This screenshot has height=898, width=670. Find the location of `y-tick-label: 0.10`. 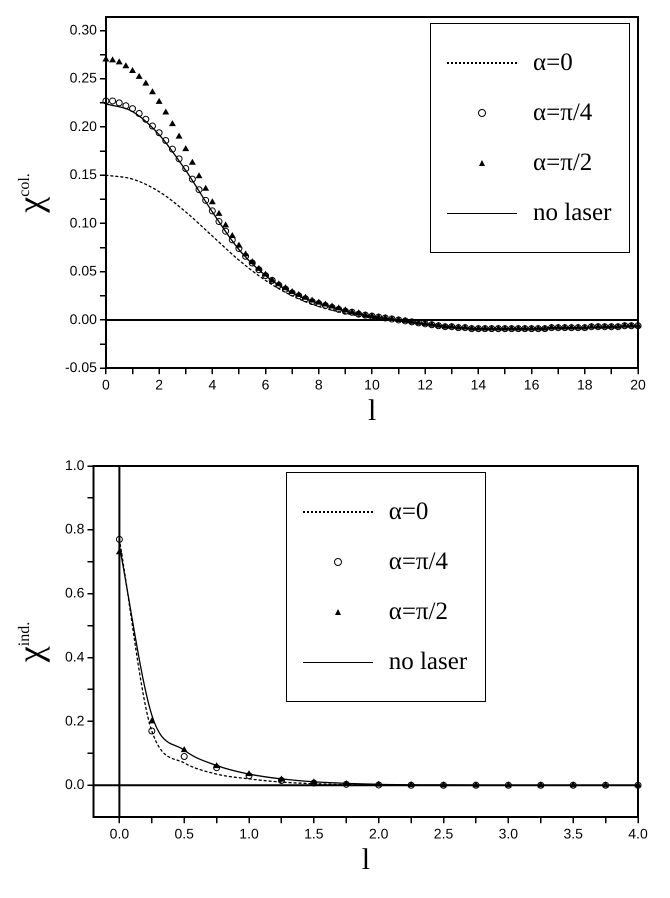

y-tick-label: 0.10 is located at coordinates (84, 222).